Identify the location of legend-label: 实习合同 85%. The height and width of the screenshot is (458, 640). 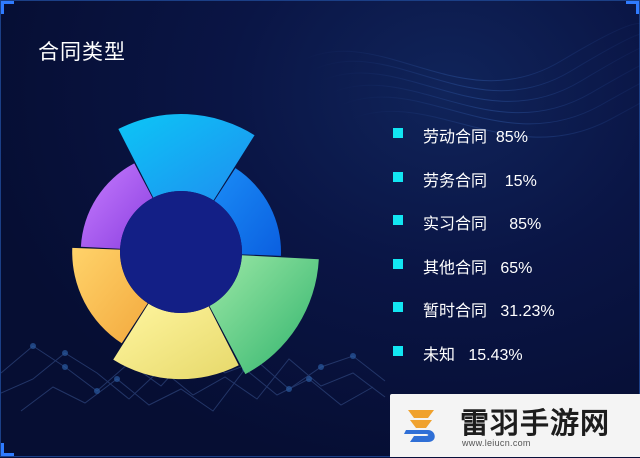
(482, 224).